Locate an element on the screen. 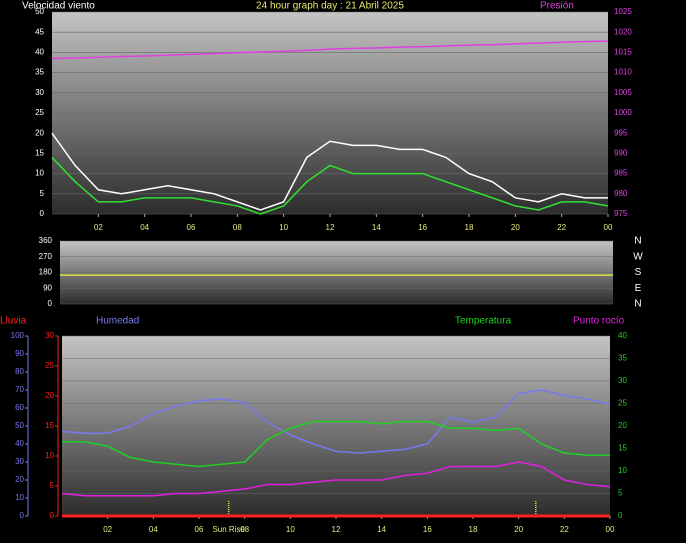 Image resolution: width=686 pixels, height=543 pixels. y2-tick-label: 1010 is located at coordinates (623, 72).